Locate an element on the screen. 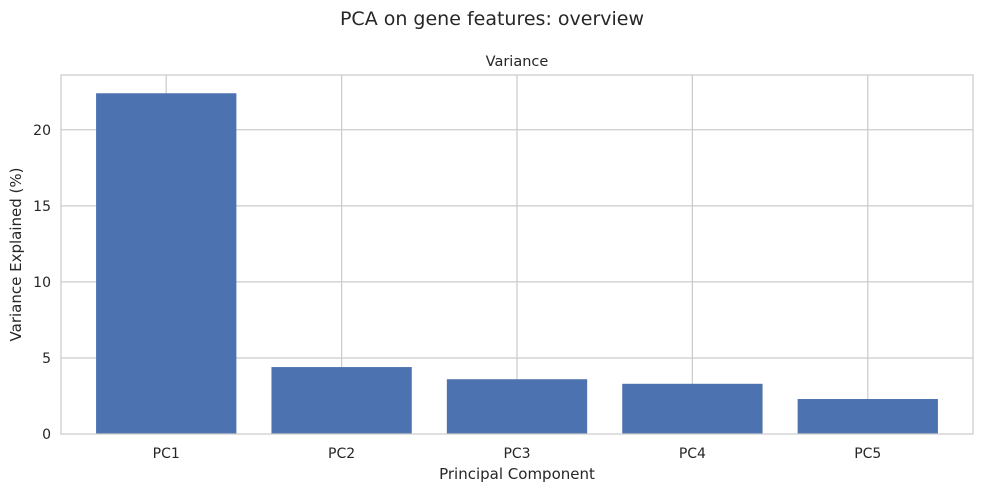  y-tick-label: 10 is located at coordinates (42, 283).